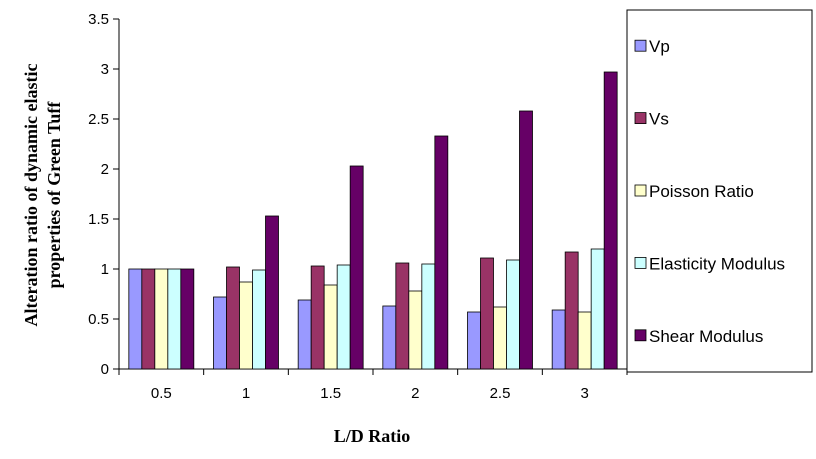  What do you see at coordinates (659, 119) in the screenshot?
I see `legend-label: Vs` at bounding box center [659, 119].